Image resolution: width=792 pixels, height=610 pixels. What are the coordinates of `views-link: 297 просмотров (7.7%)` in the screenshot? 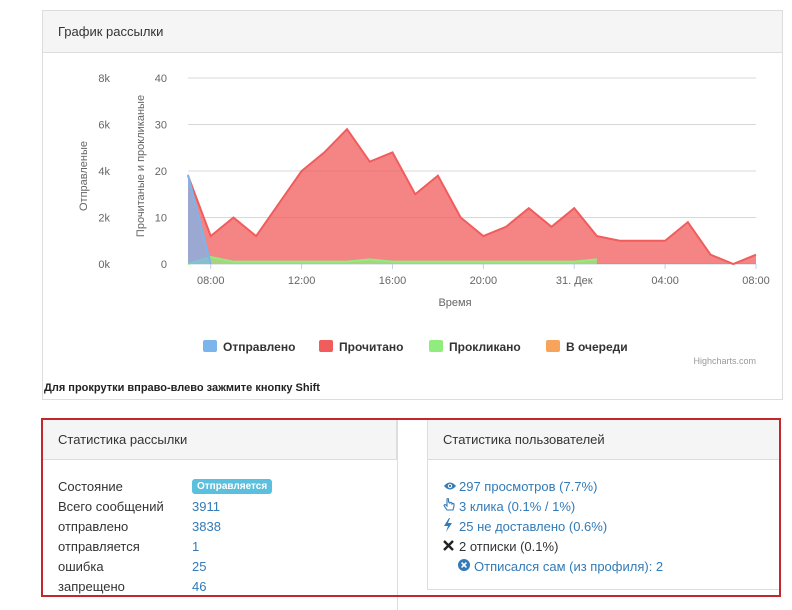 It's located at (528, 486).